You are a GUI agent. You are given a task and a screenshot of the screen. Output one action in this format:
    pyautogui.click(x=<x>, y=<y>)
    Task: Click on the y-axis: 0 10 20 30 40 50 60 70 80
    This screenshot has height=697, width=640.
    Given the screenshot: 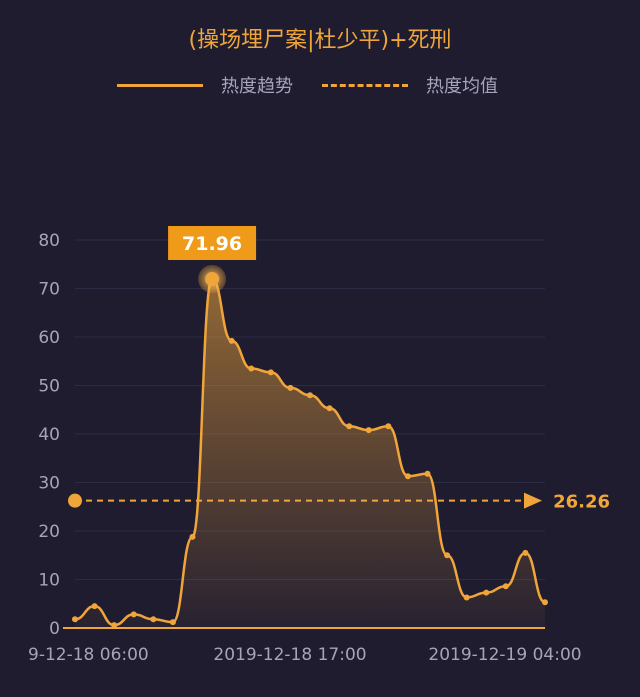 What is the action you would take?
    pyautogui.click(x=49, y=435)
    